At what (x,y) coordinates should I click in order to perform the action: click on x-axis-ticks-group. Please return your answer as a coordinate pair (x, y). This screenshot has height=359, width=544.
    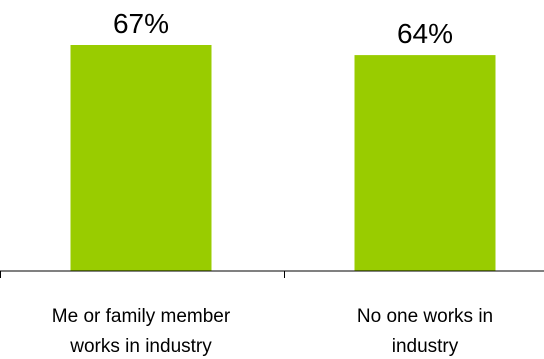
    Looking at the image, I should click on (142, 274).